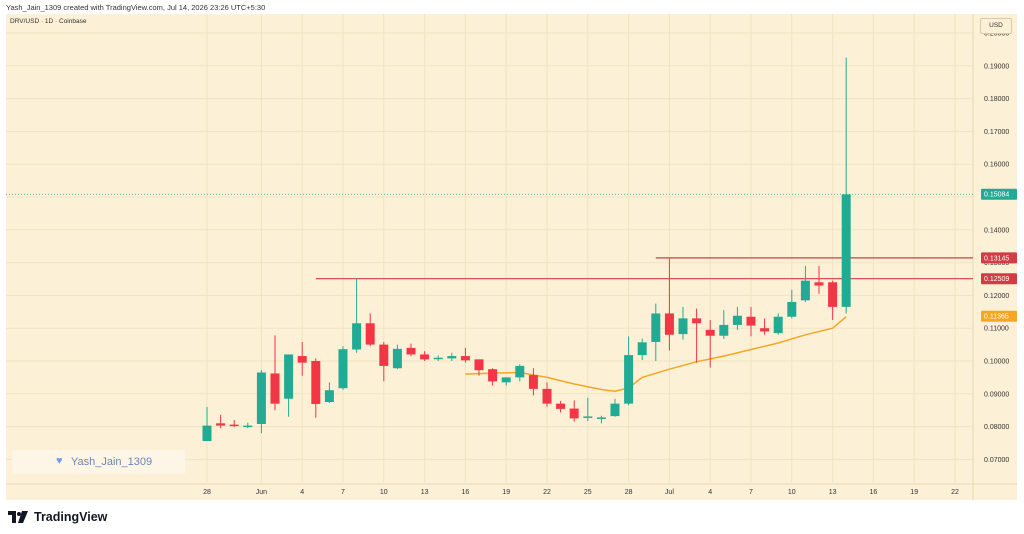 Image resolution: width=1024 pixels, height=534 pixels. Describe the element at coordinates (996, 99) in the screenshot. I see `y-tick-label: 0.18000` at that location.